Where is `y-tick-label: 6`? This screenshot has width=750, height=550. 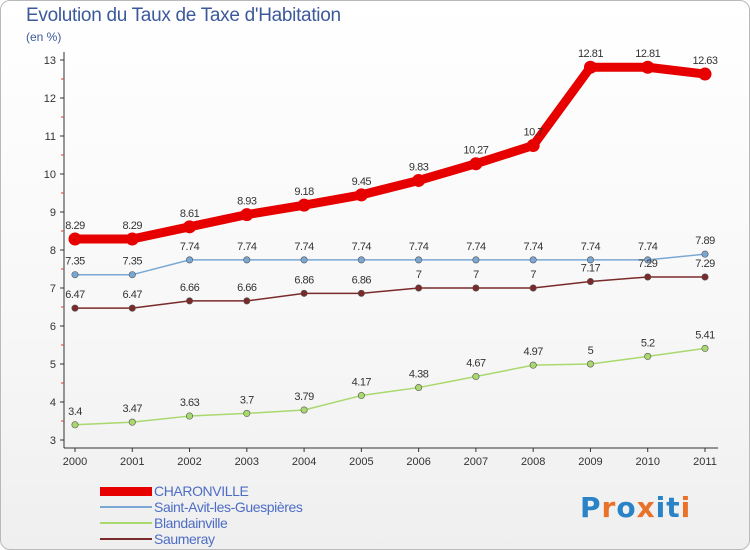 y-tick-label: 6 is located at coordinates (53, 327).